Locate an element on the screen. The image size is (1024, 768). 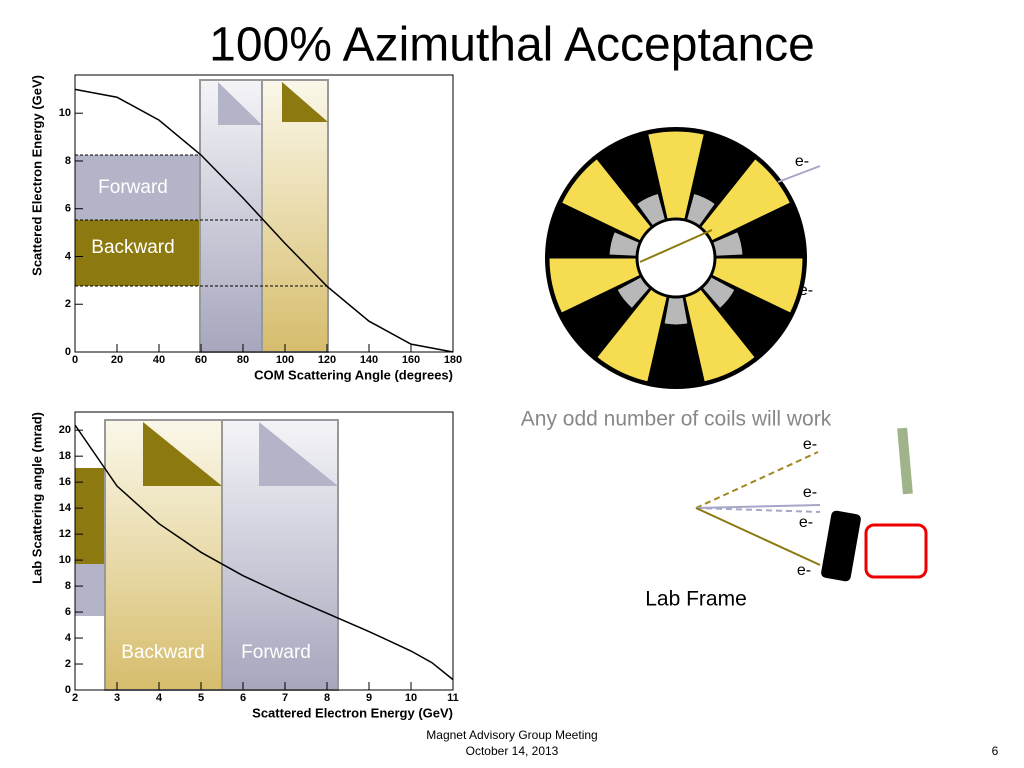
x-tick-label: 20 is located at coordinates (117, 360).